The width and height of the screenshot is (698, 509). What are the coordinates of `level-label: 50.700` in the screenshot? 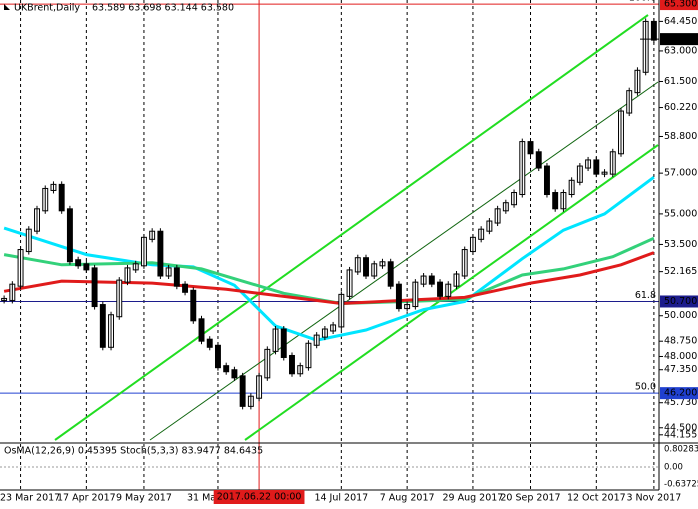 It's located at (680, 301).